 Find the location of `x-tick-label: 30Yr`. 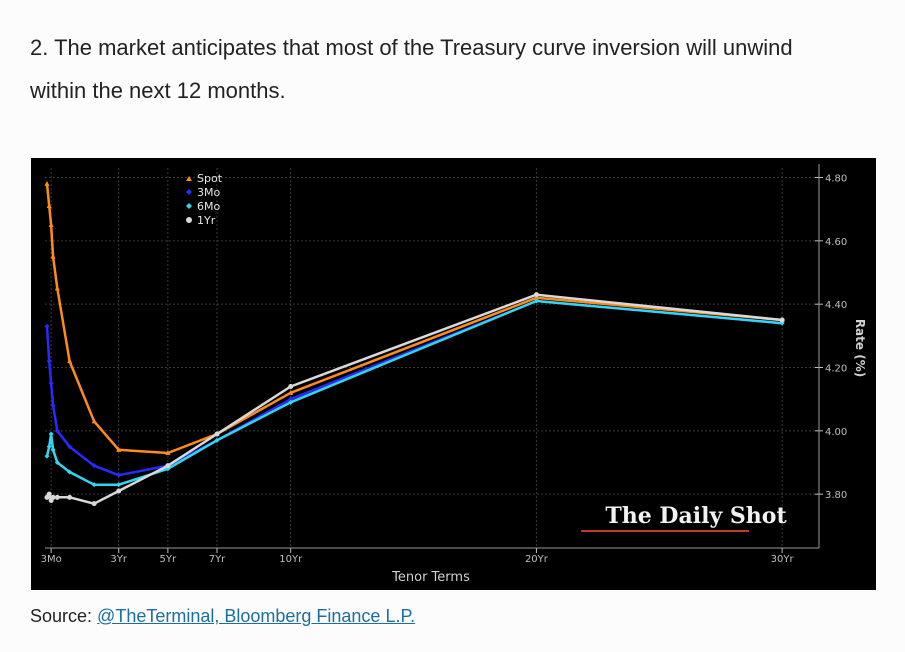

x-tick-label: 30Yr is located at coordinates (783, 559).